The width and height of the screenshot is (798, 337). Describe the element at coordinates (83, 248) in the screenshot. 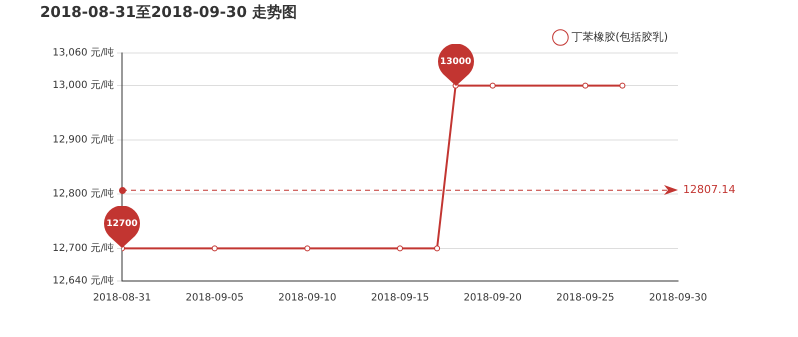

I see `y-tick-label: 12,700 元/吨` at that location.